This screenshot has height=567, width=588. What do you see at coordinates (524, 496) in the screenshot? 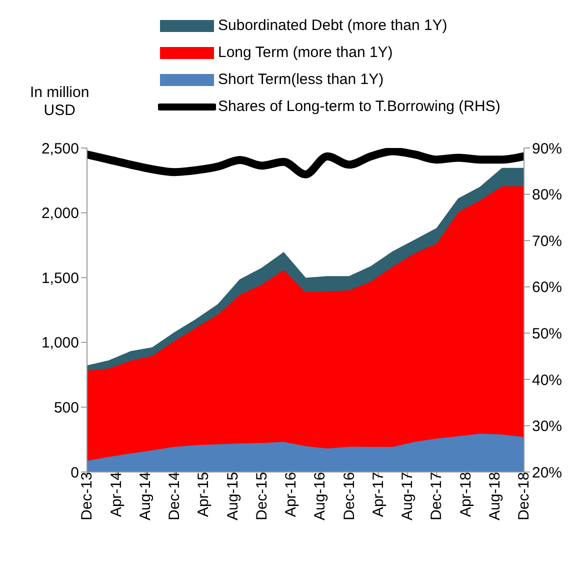
I see `x-tick-label: Dec-18` at bounding box center [524, 496].